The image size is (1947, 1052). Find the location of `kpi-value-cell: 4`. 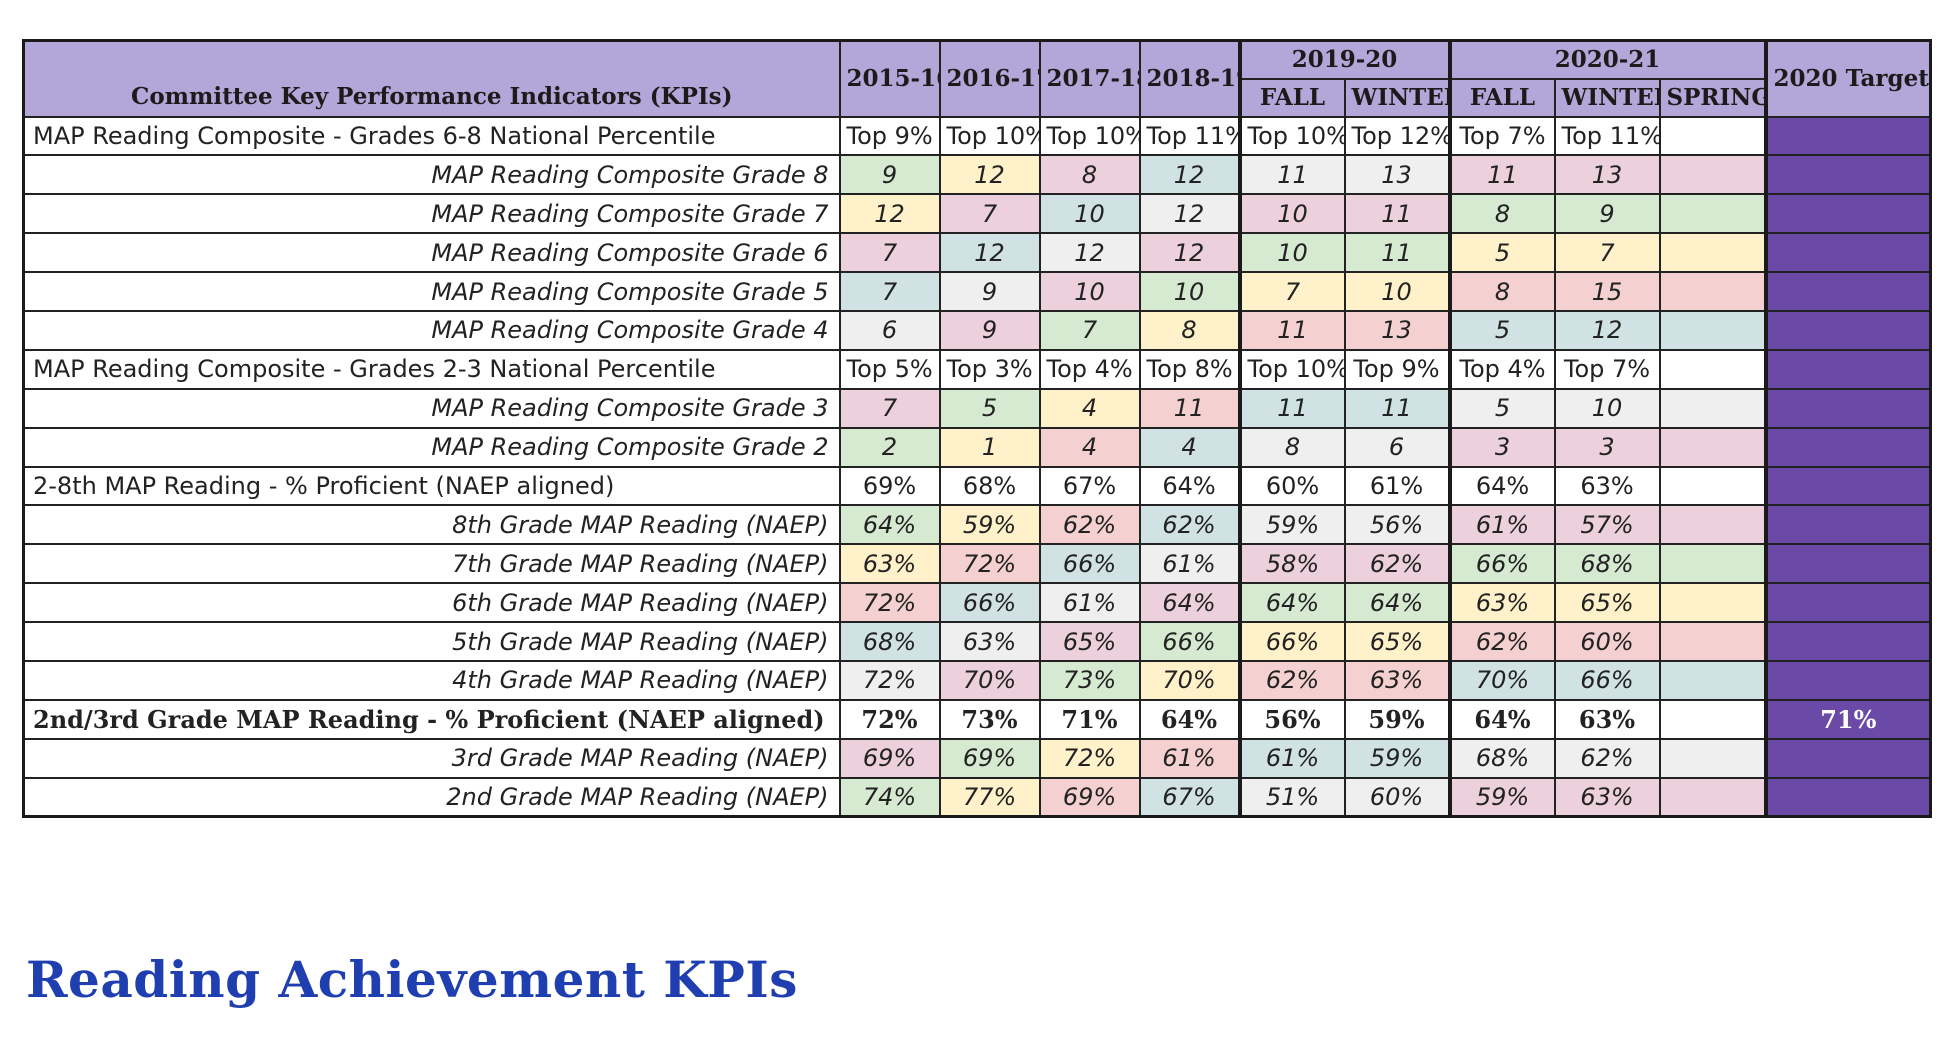

kpi-value-cell: 4 is located at coordinates (1089, 408).